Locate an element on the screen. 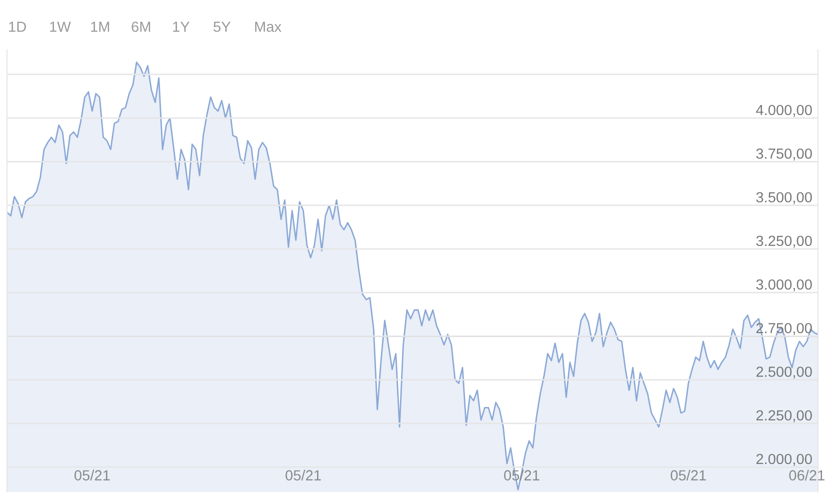  y-tick-label: 3.750,00 is located at coordinates (784, 154).